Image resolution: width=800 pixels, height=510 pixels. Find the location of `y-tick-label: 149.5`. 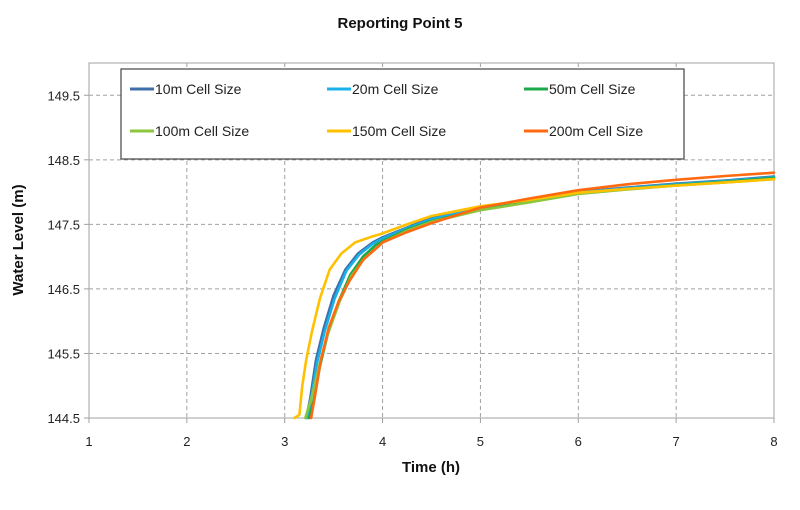

y-tick-label: 149.5 is located at coordinates (63, 95).